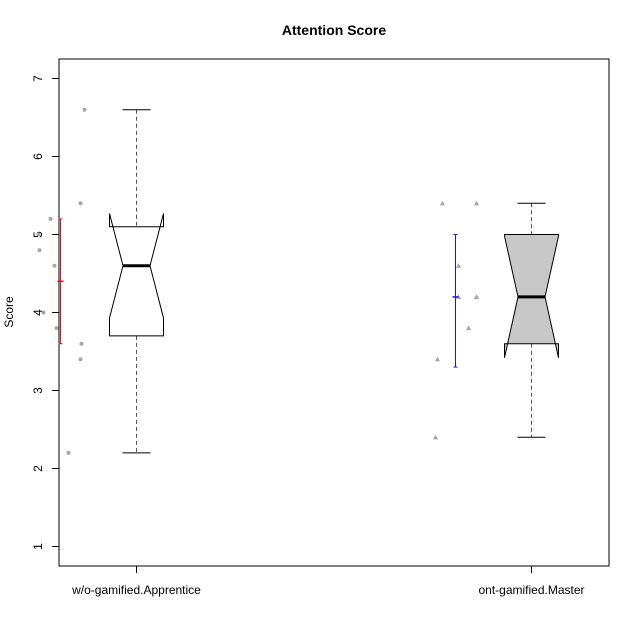 Image resolution: width=640 pixels, height=640 pixels. I want to click on y-tick-label: 2, so click(38, 468).